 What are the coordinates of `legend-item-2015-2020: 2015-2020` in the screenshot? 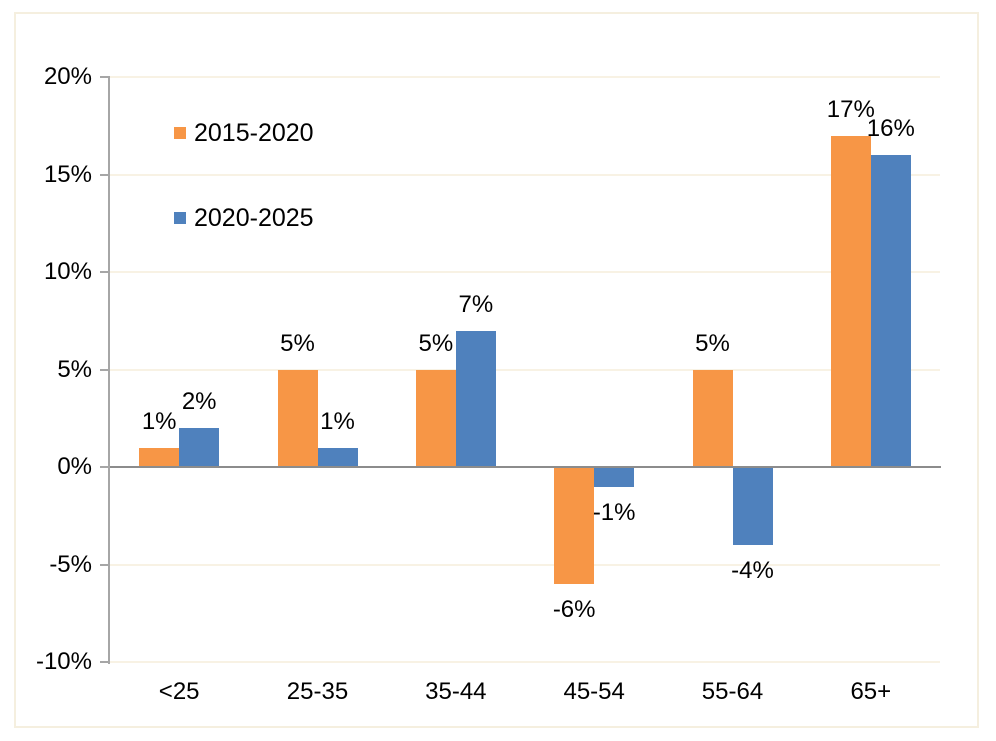 It's located at (244, 133).